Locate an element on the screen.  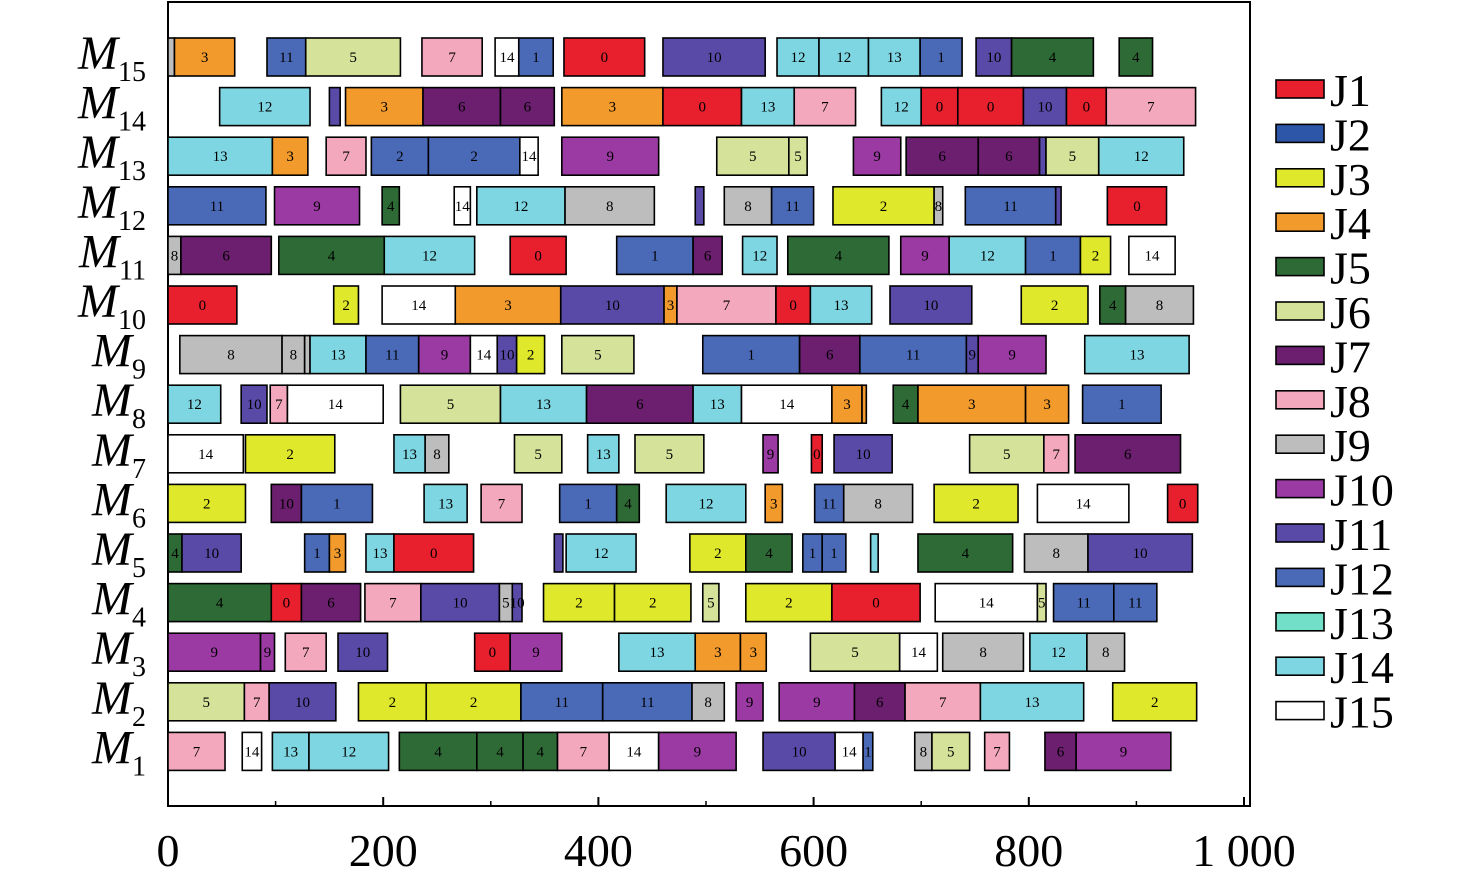
task-label-m6-131: 2 is located at coordinates (207, 504).